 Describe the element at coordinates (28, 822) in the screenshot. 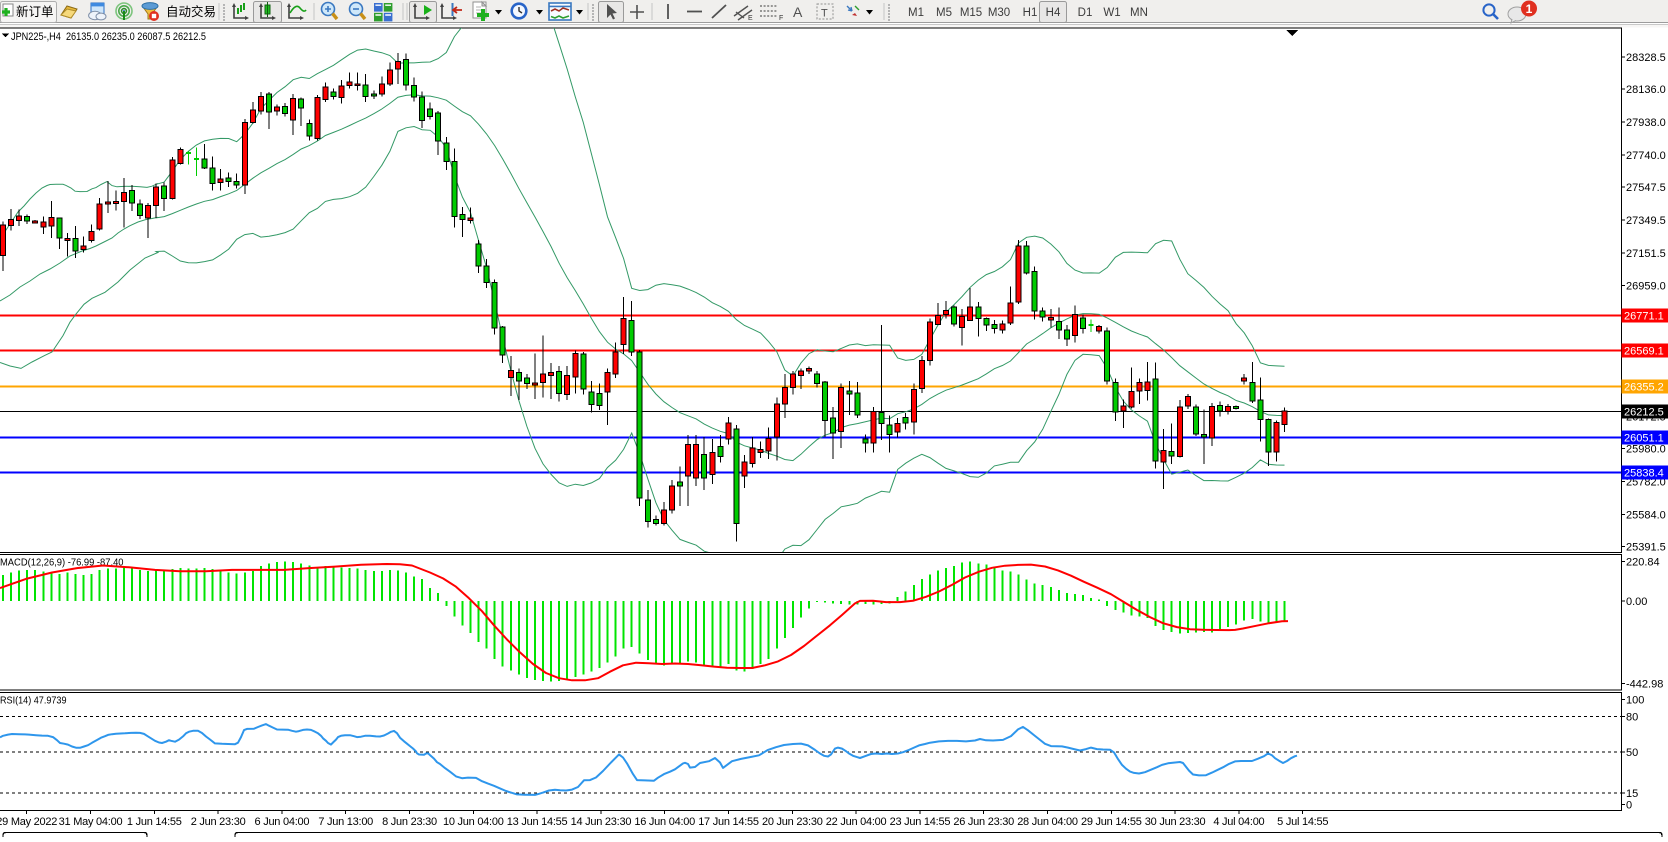

I see `svg-text: 29 May 2022` at that location.